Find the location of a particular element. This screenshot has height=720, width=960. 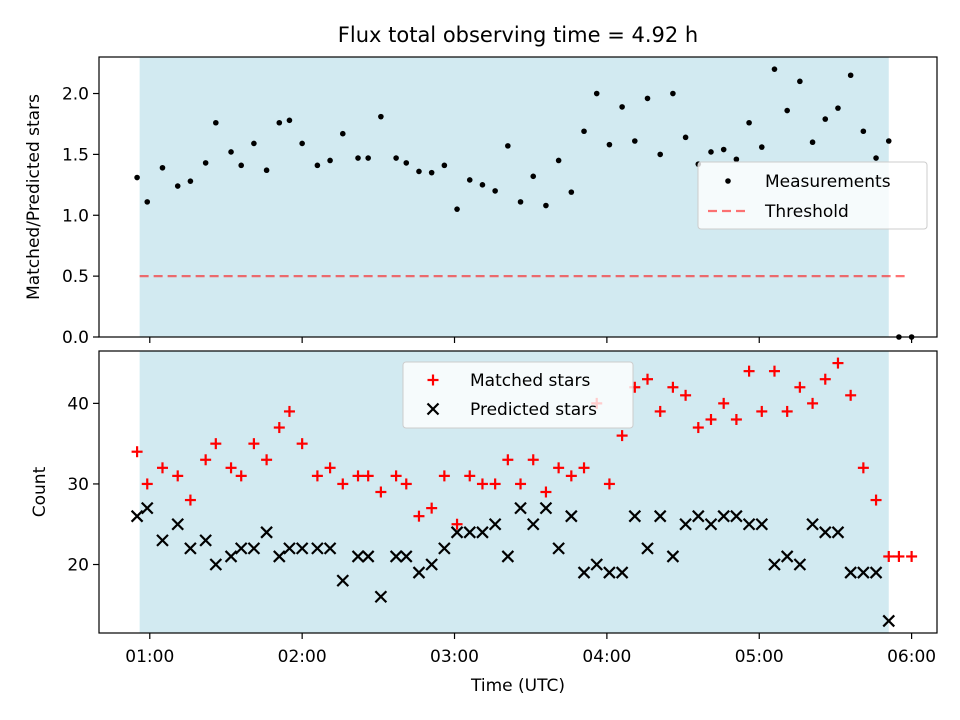

top-y-axis: 0.0 0.5 1.0 1.5 2.0 is located at coordinates (80, 216).